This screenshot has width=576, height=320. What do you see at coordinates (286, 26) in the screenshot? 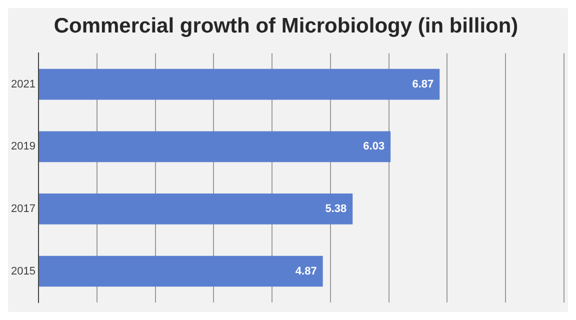
I see `chart-title: Commercial growth of Microbiology (in billion)` at bounding box center [286, 26].